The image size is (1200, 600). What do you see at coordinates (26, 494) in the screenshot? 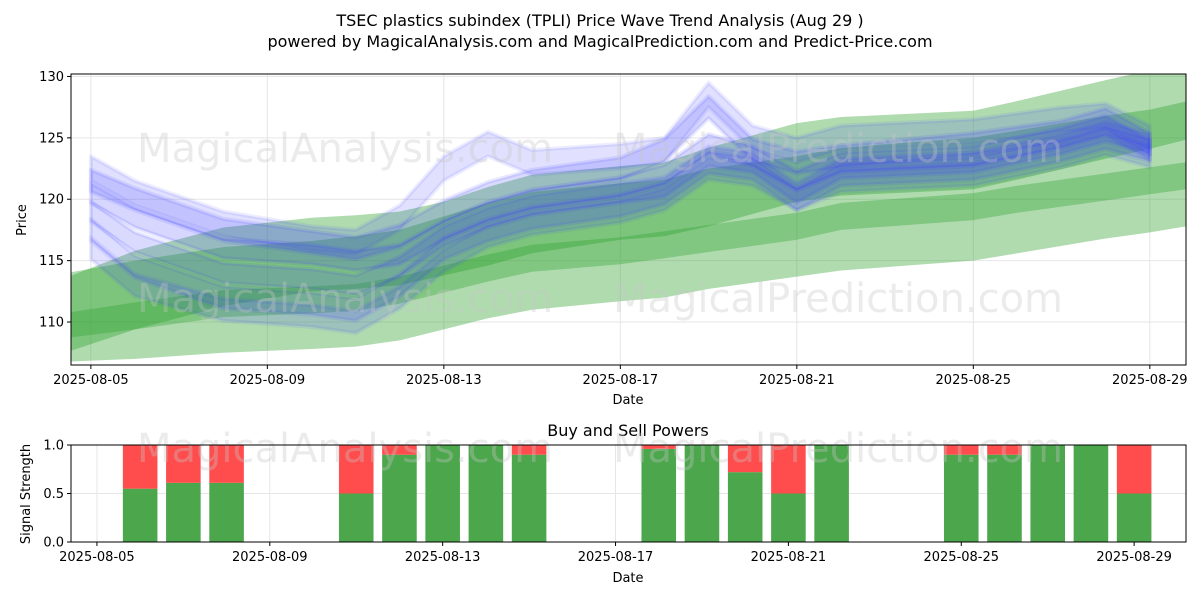
I see `signal-y-label: Signal Strength` at bounding box center [26, 494].